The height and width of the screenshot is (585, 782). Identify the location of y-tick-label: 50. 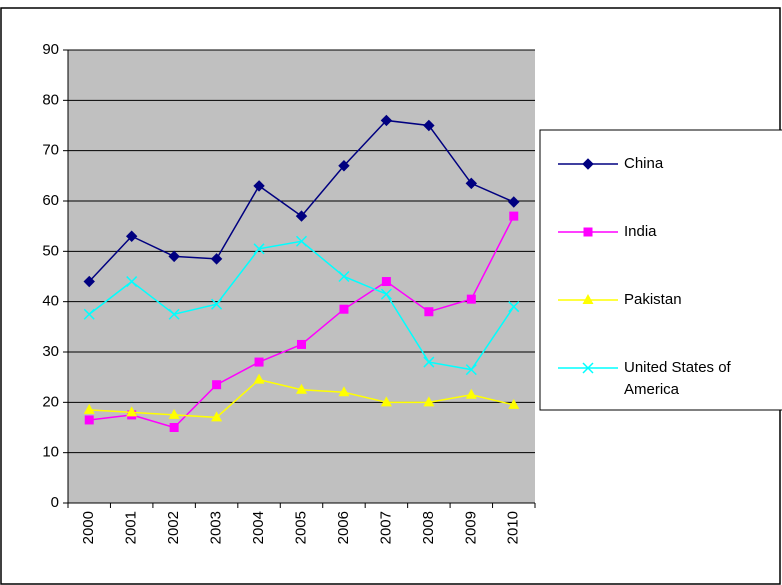
(50, 250).